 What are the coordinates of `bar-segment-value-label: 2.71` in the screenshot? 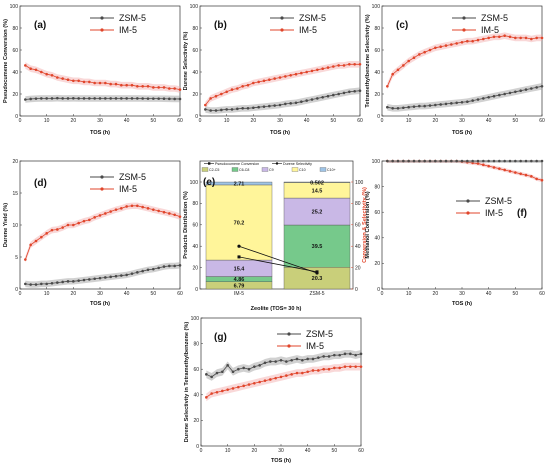 It's located at (239, 184).